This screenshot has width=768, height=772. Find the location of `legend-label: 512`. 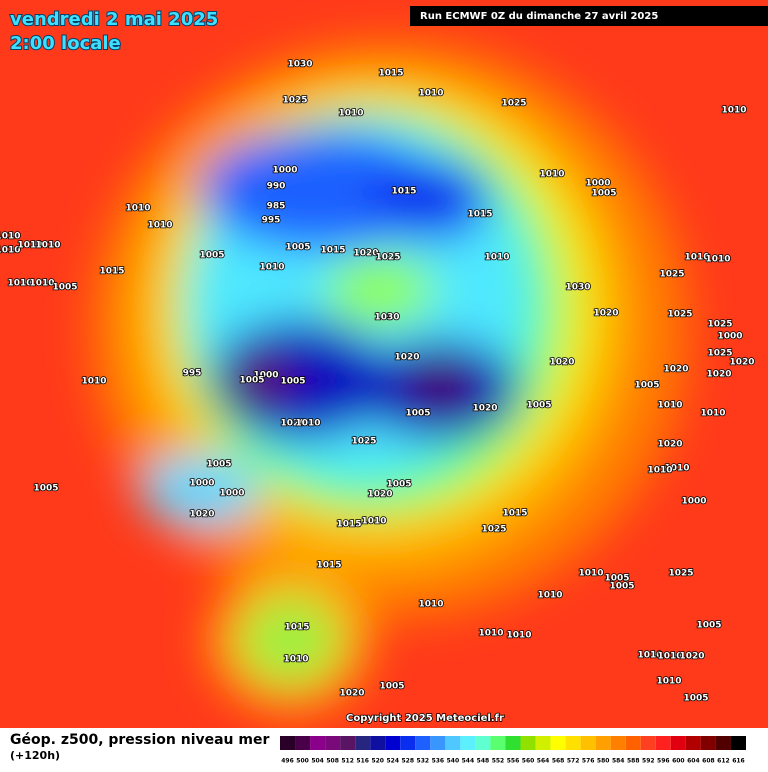

legend-label: 512 is located at coordinates (347, 761).